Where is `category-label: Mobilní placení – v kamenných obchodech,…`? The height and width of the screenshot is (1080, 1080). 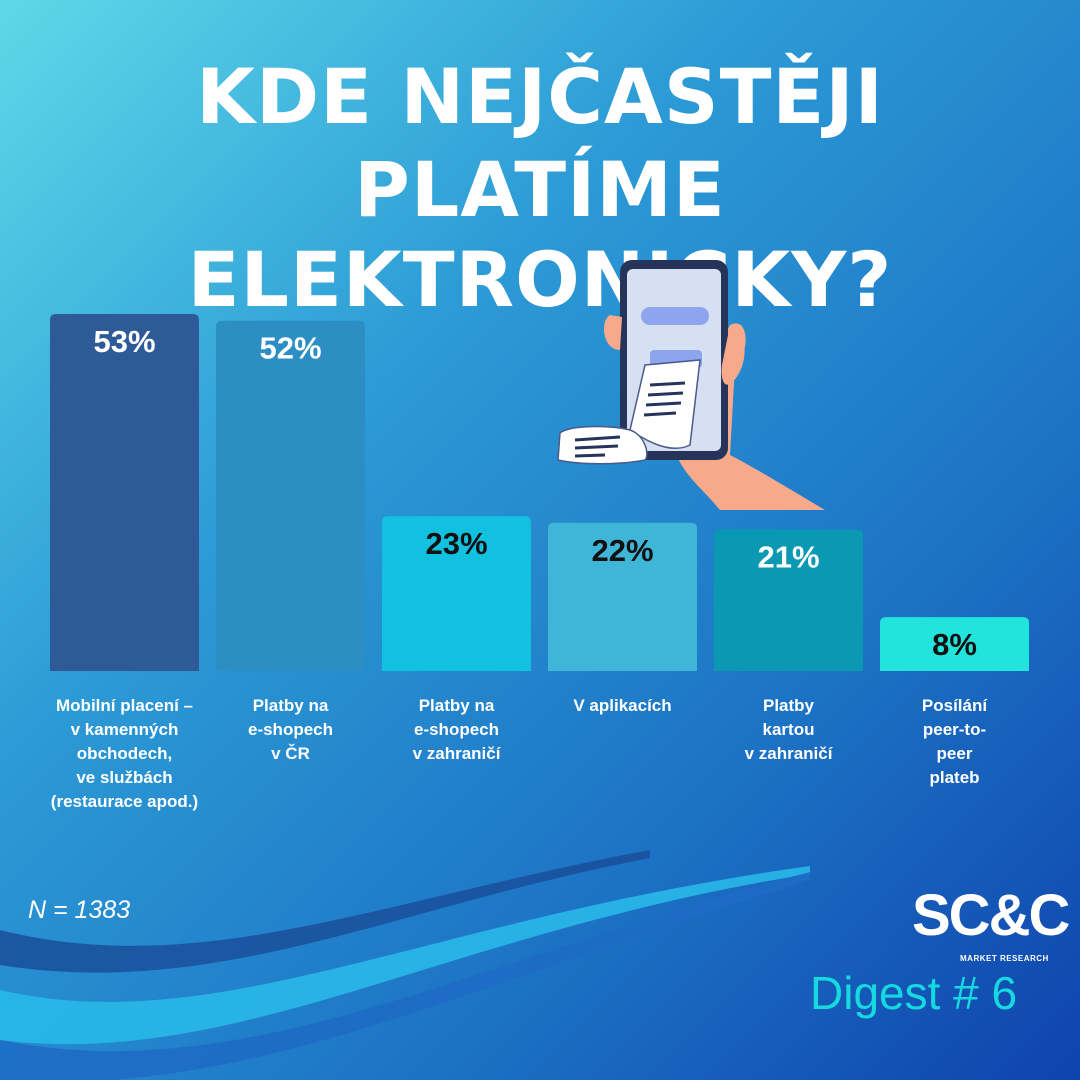
category-label: Mobilní placení – v kamenných obchodech,… is located at coordinates (124, 753).